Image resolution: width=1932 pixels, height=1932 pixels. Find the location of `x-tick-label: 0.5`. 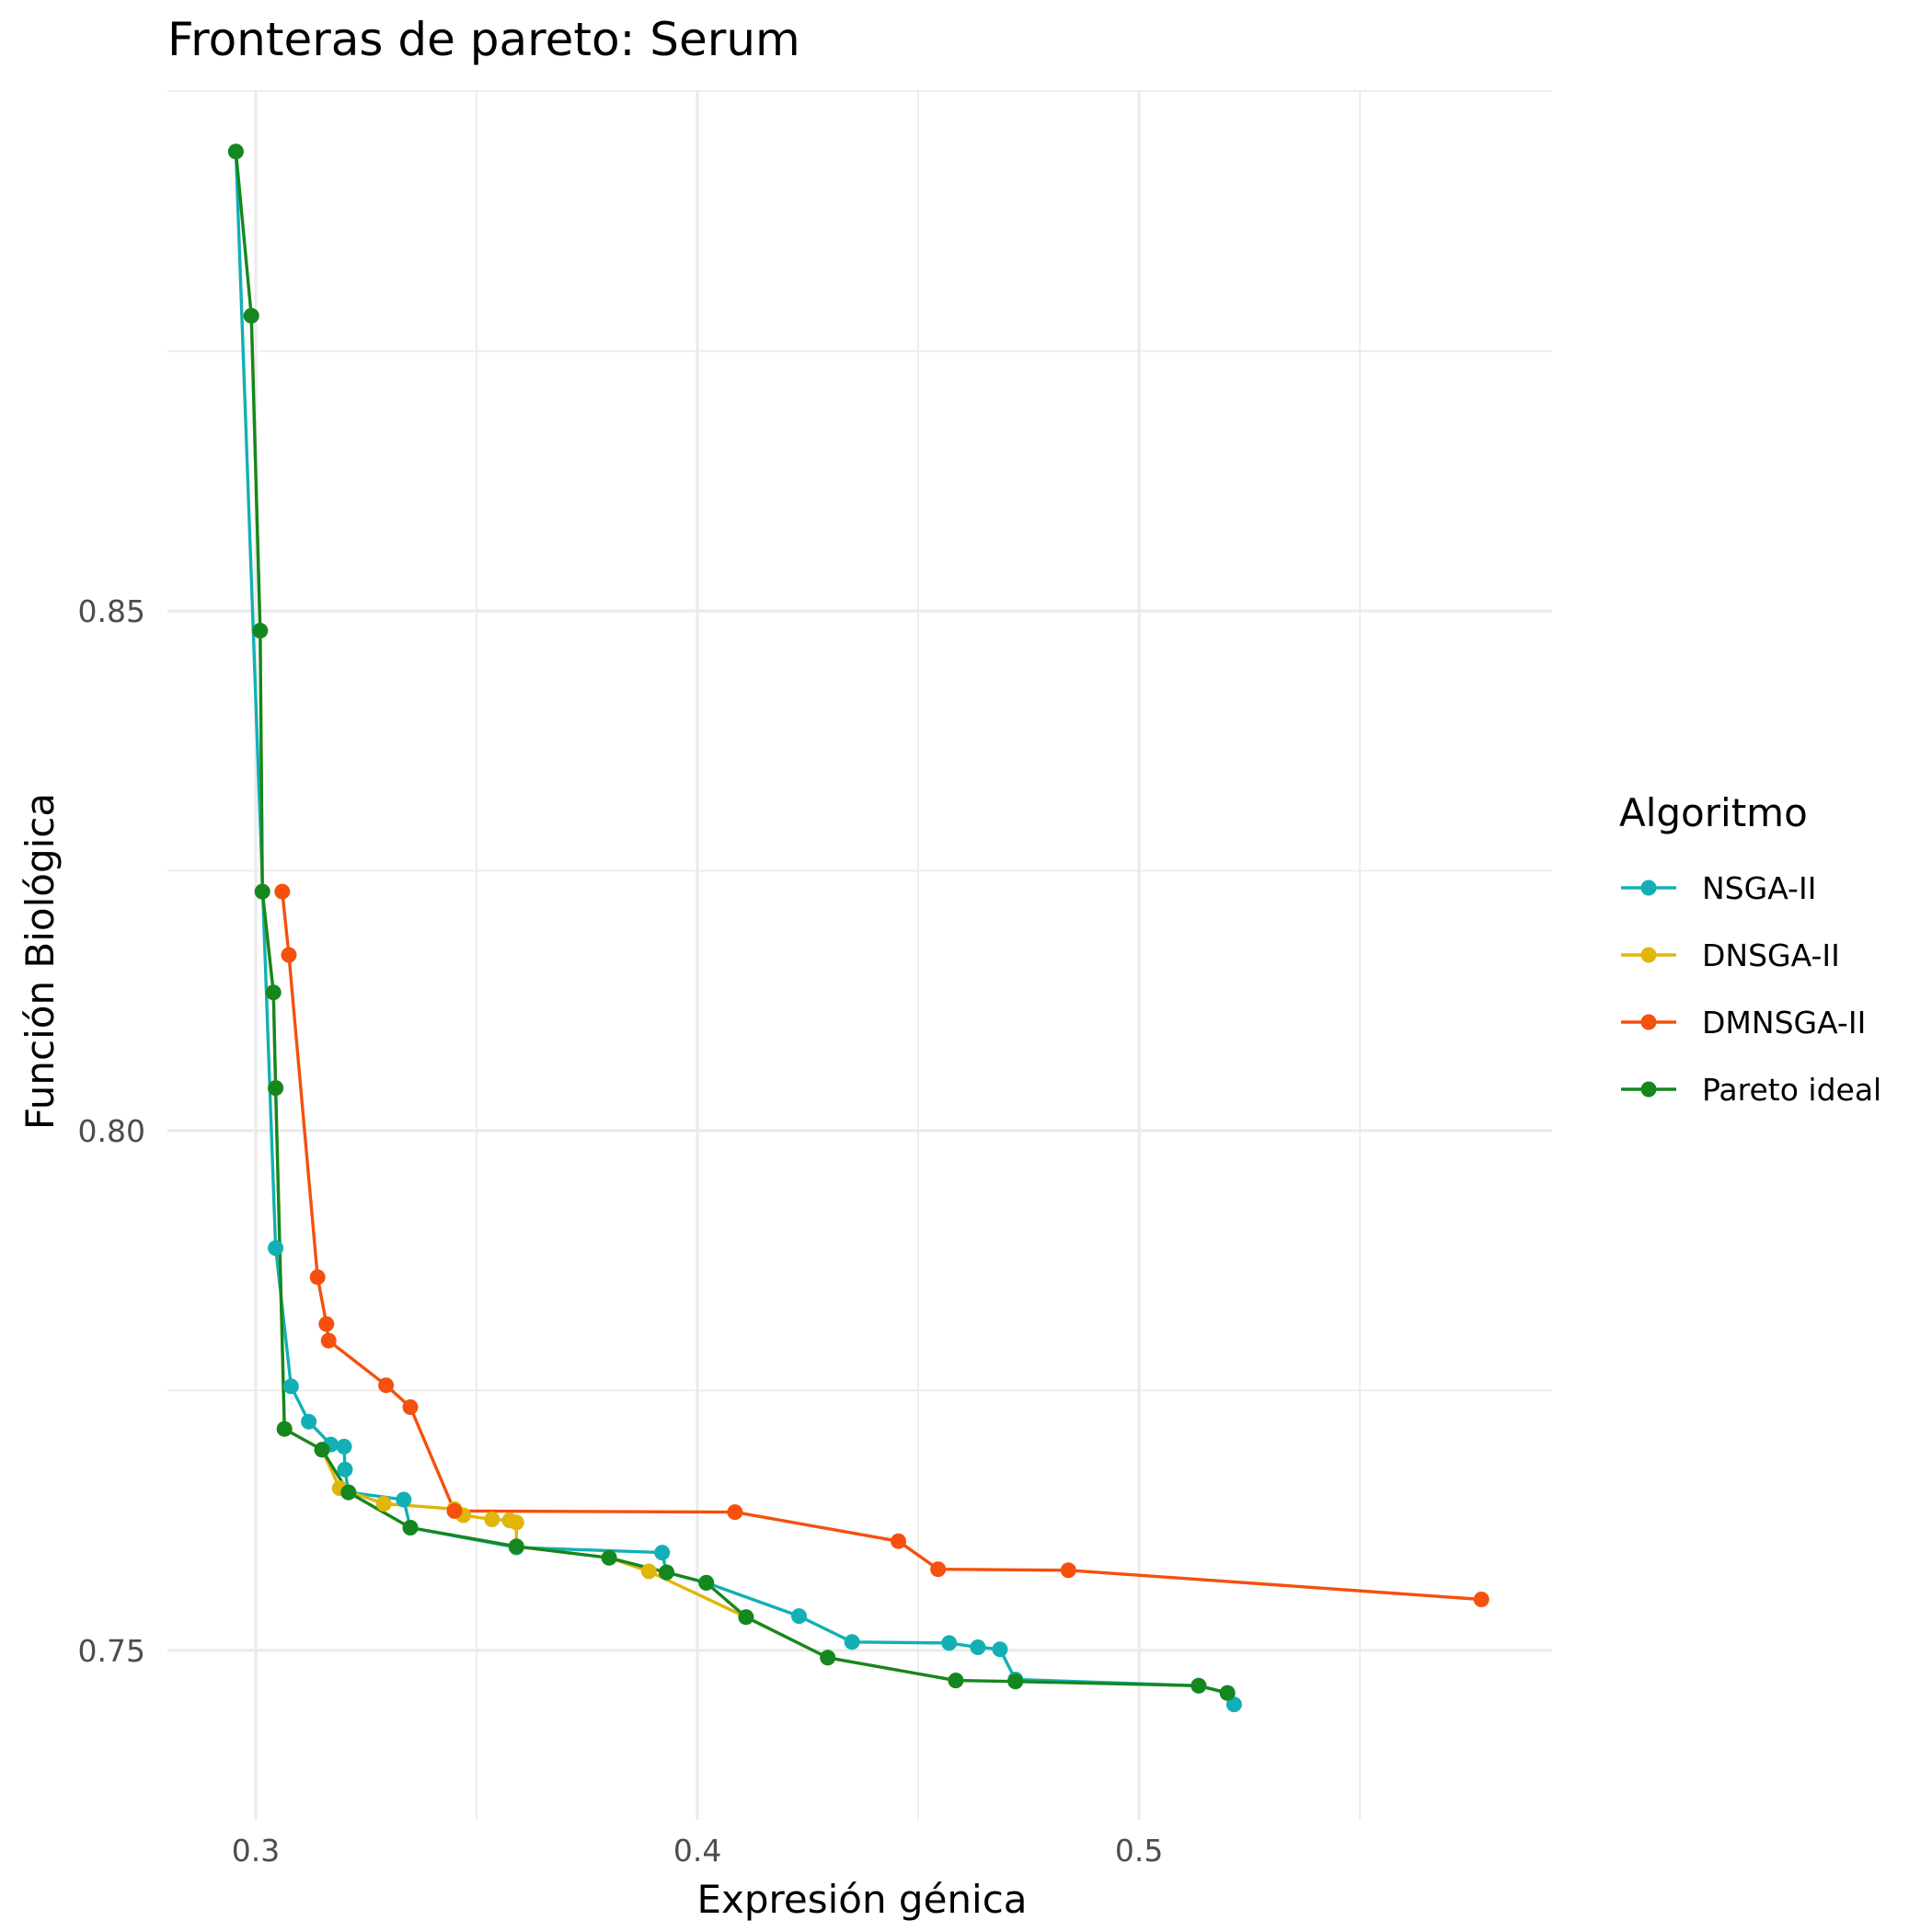

x-tick-label: 0.5 is located at coordinates (1139, 1851).